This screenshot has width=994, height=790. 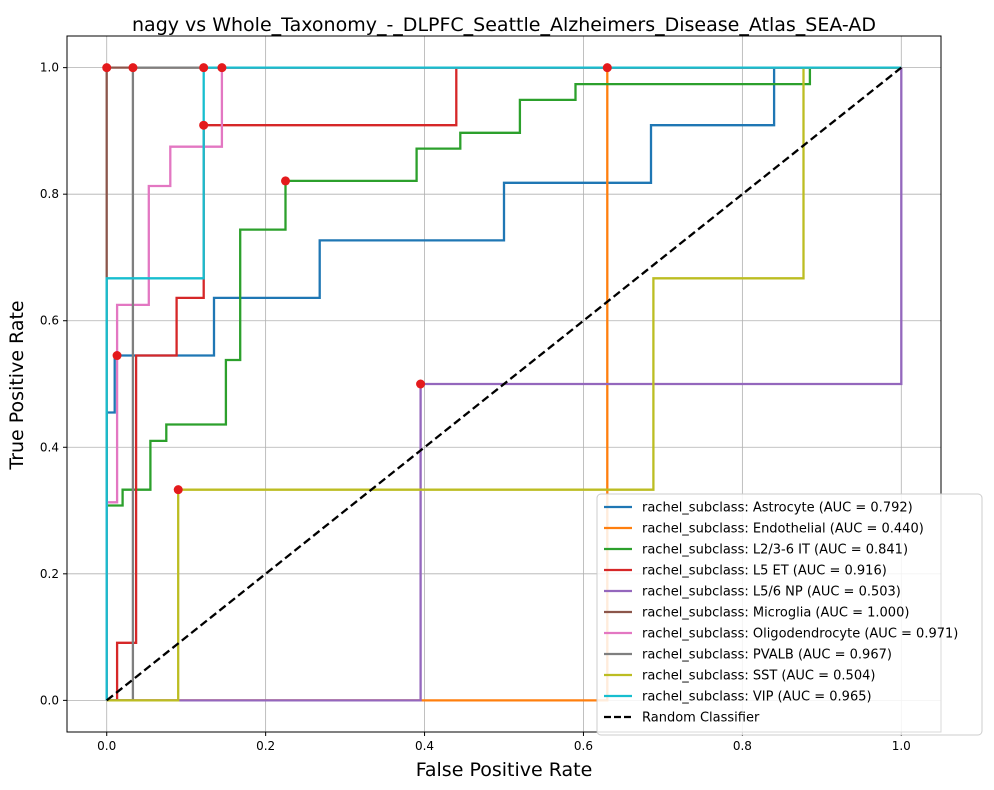 I want to click on y-tick-label: 0.8, so click(x=49, y=194).